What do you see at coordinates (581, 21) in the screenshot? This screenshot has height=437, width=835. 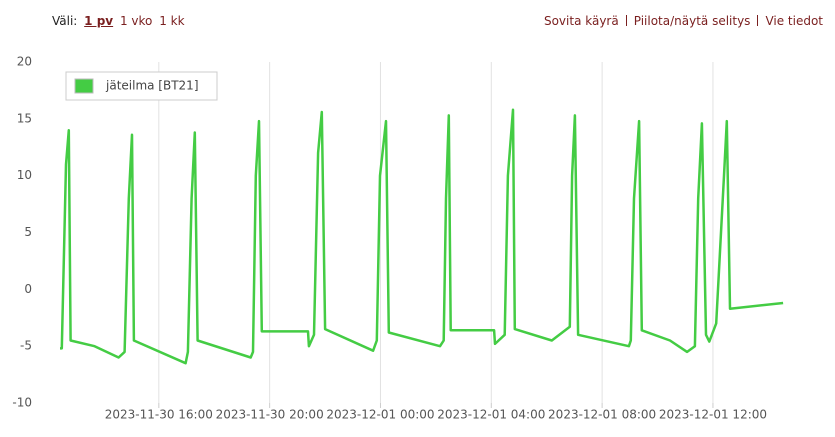 I see `action-link: Sovita käyrä` at bounding box center [581, 21].